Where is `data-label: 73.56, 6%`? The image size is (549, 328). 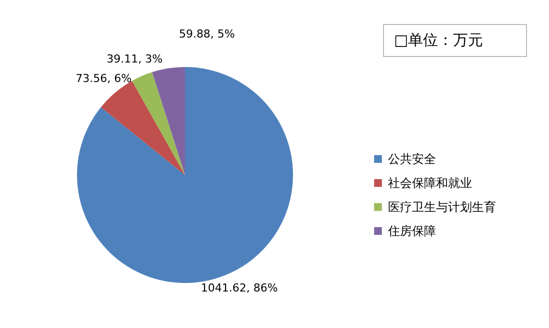 data-label: 73.56, 6% is located at coordinates (104, 78).